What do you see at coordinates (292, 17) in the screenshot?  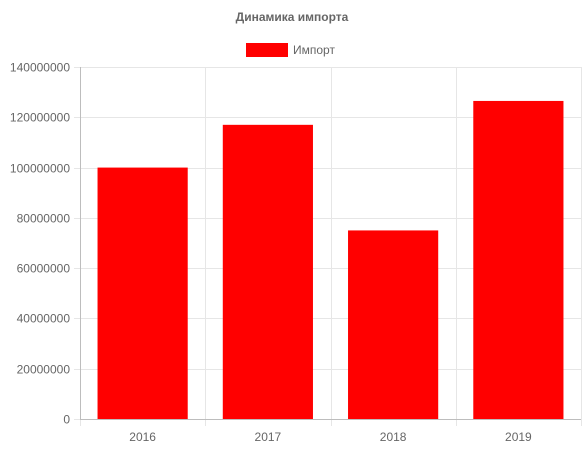 I see `chart-title: Динамика импорта` at bounding box center [292, 17].